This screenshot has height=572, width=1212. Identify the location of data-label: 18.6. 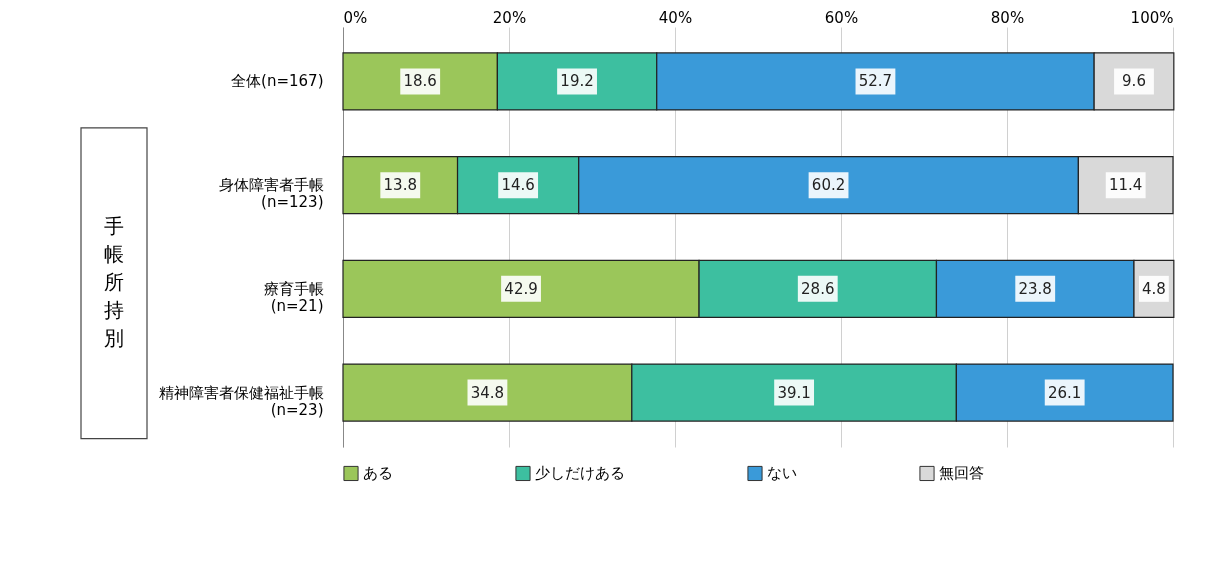
(420, 81).